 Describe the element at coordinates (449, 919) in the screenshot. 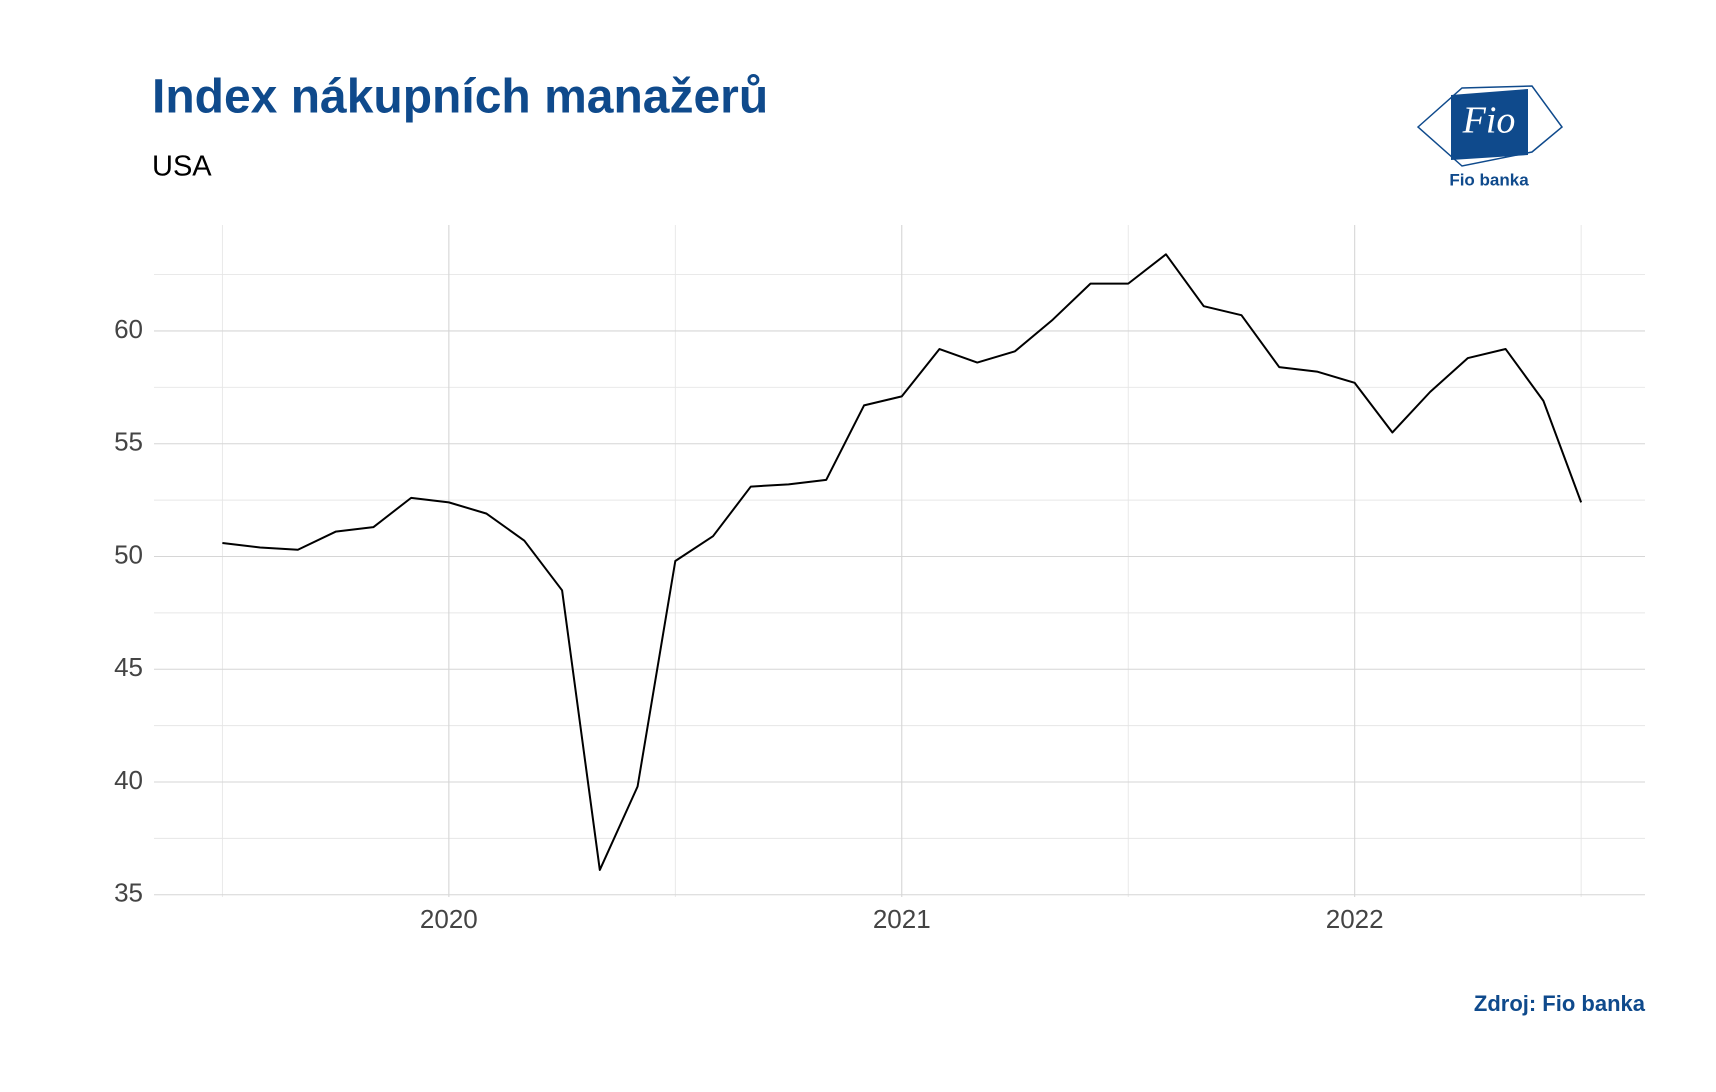

I see `x-tick-label: 2020` at that location.